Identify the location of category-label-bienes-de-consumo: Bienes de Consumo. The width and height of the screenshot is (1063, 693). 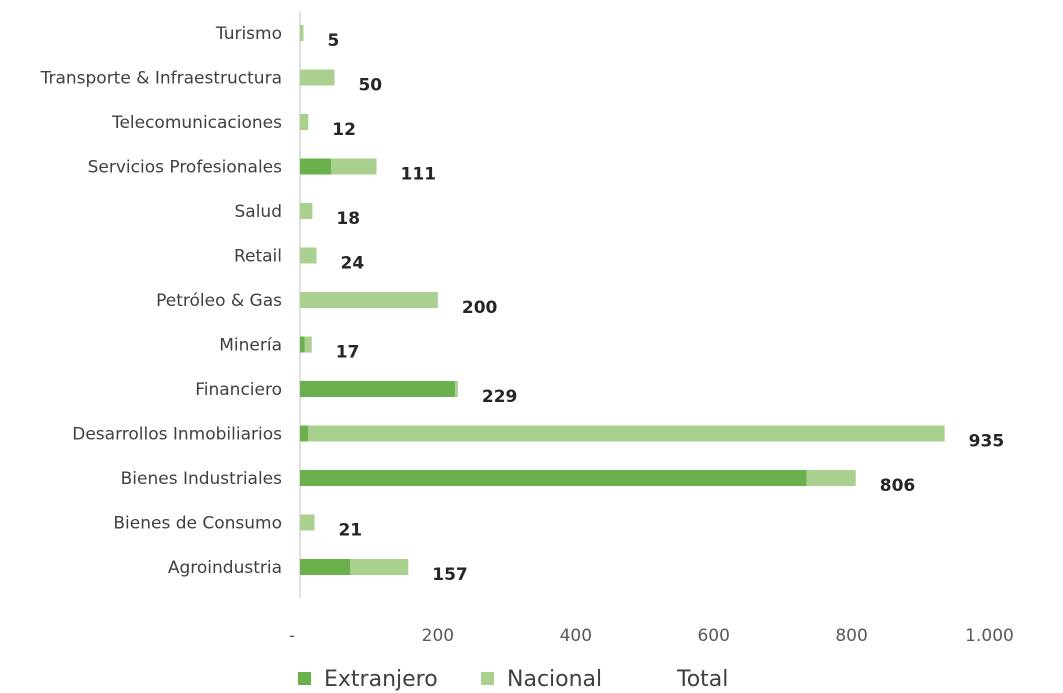
(197, 524).